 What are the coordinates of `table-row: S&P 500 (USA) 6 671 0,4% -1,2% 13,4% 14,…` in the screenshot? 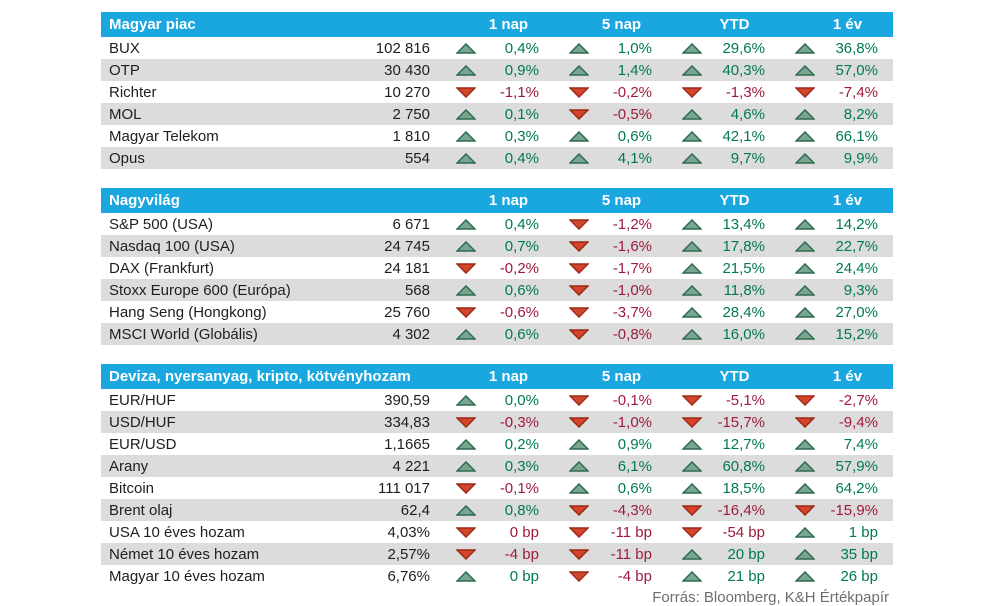 It's located at (497, 224).